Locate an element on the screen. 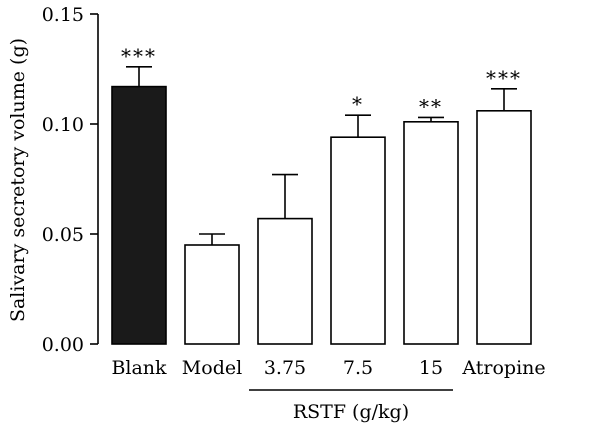  x-tick-label: Model is located at coordinates (212, 368).